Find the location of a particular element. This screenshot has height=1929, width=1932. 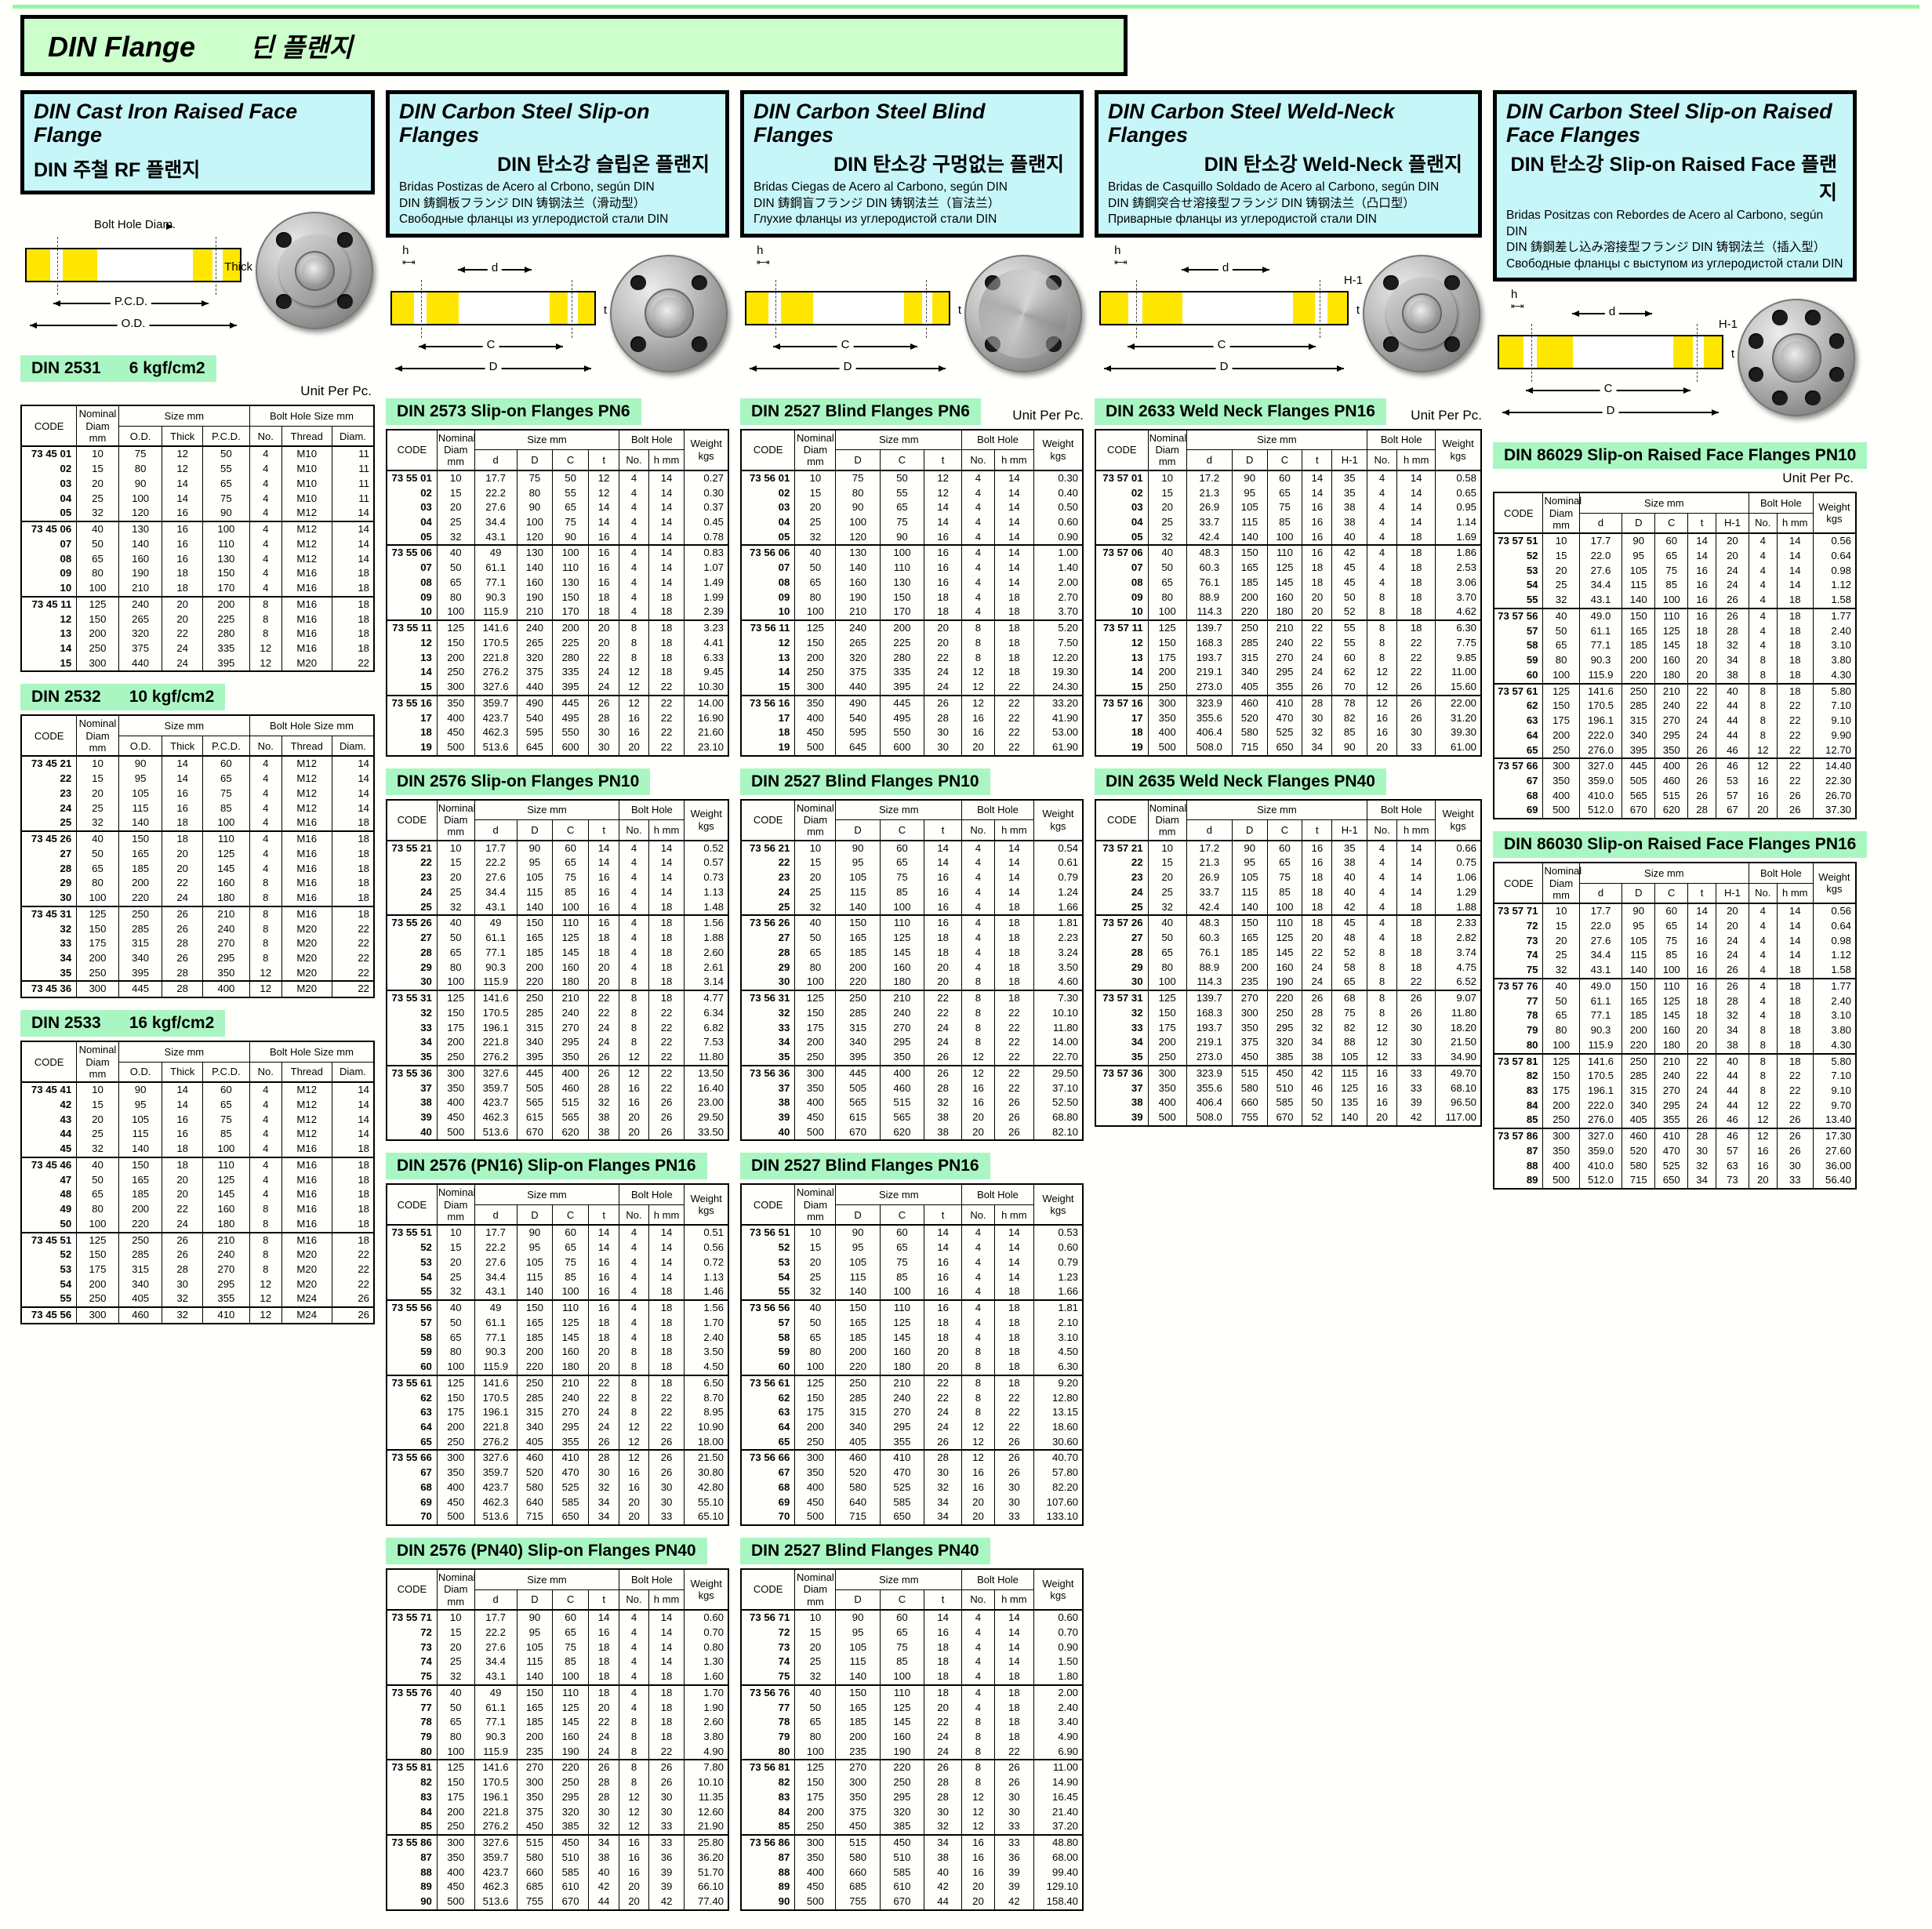

table-cell: 95 is located at coordinates (535, 864).